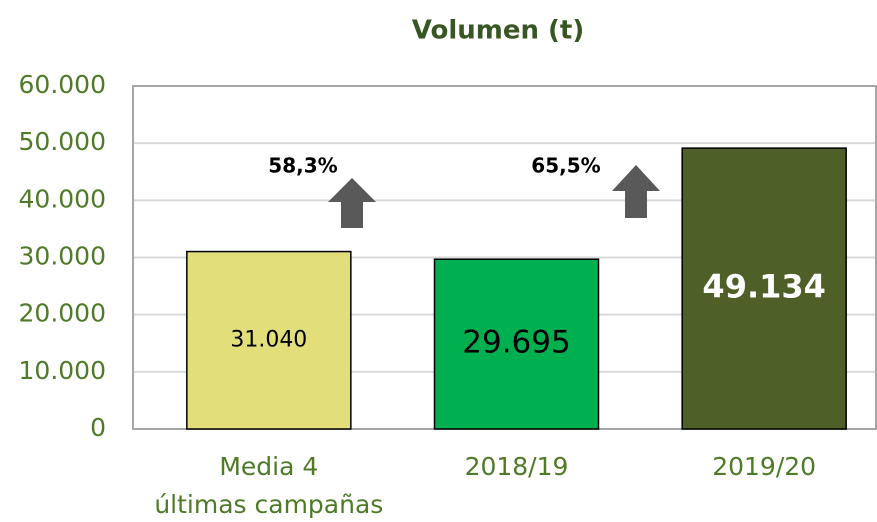  What do you see at coordinates (62, 84) in the screenshot?
I see `y-tick-label: 60.000` at bounding box center [62, 84].